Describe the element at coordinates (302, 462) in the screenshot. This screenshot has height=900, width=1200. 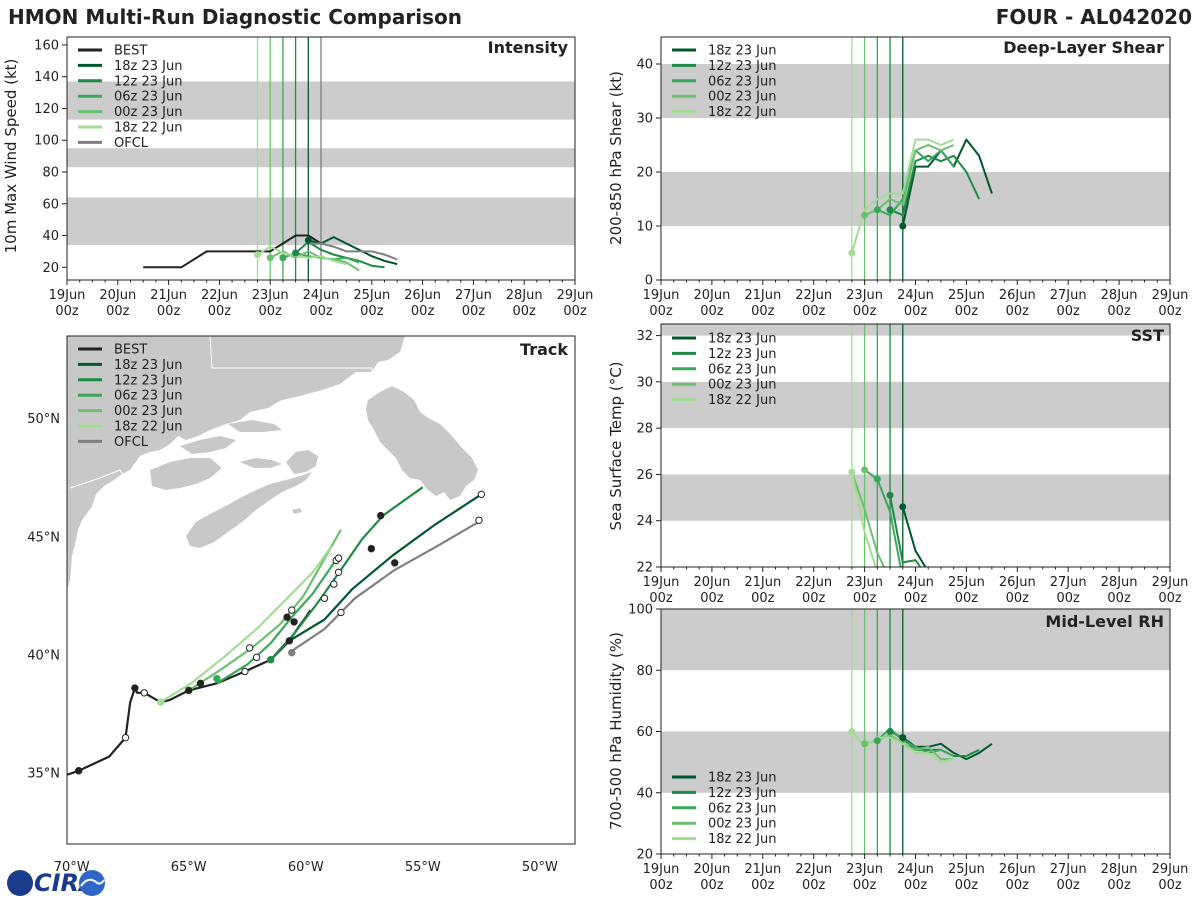
I see `land-cape-breton` at that location.